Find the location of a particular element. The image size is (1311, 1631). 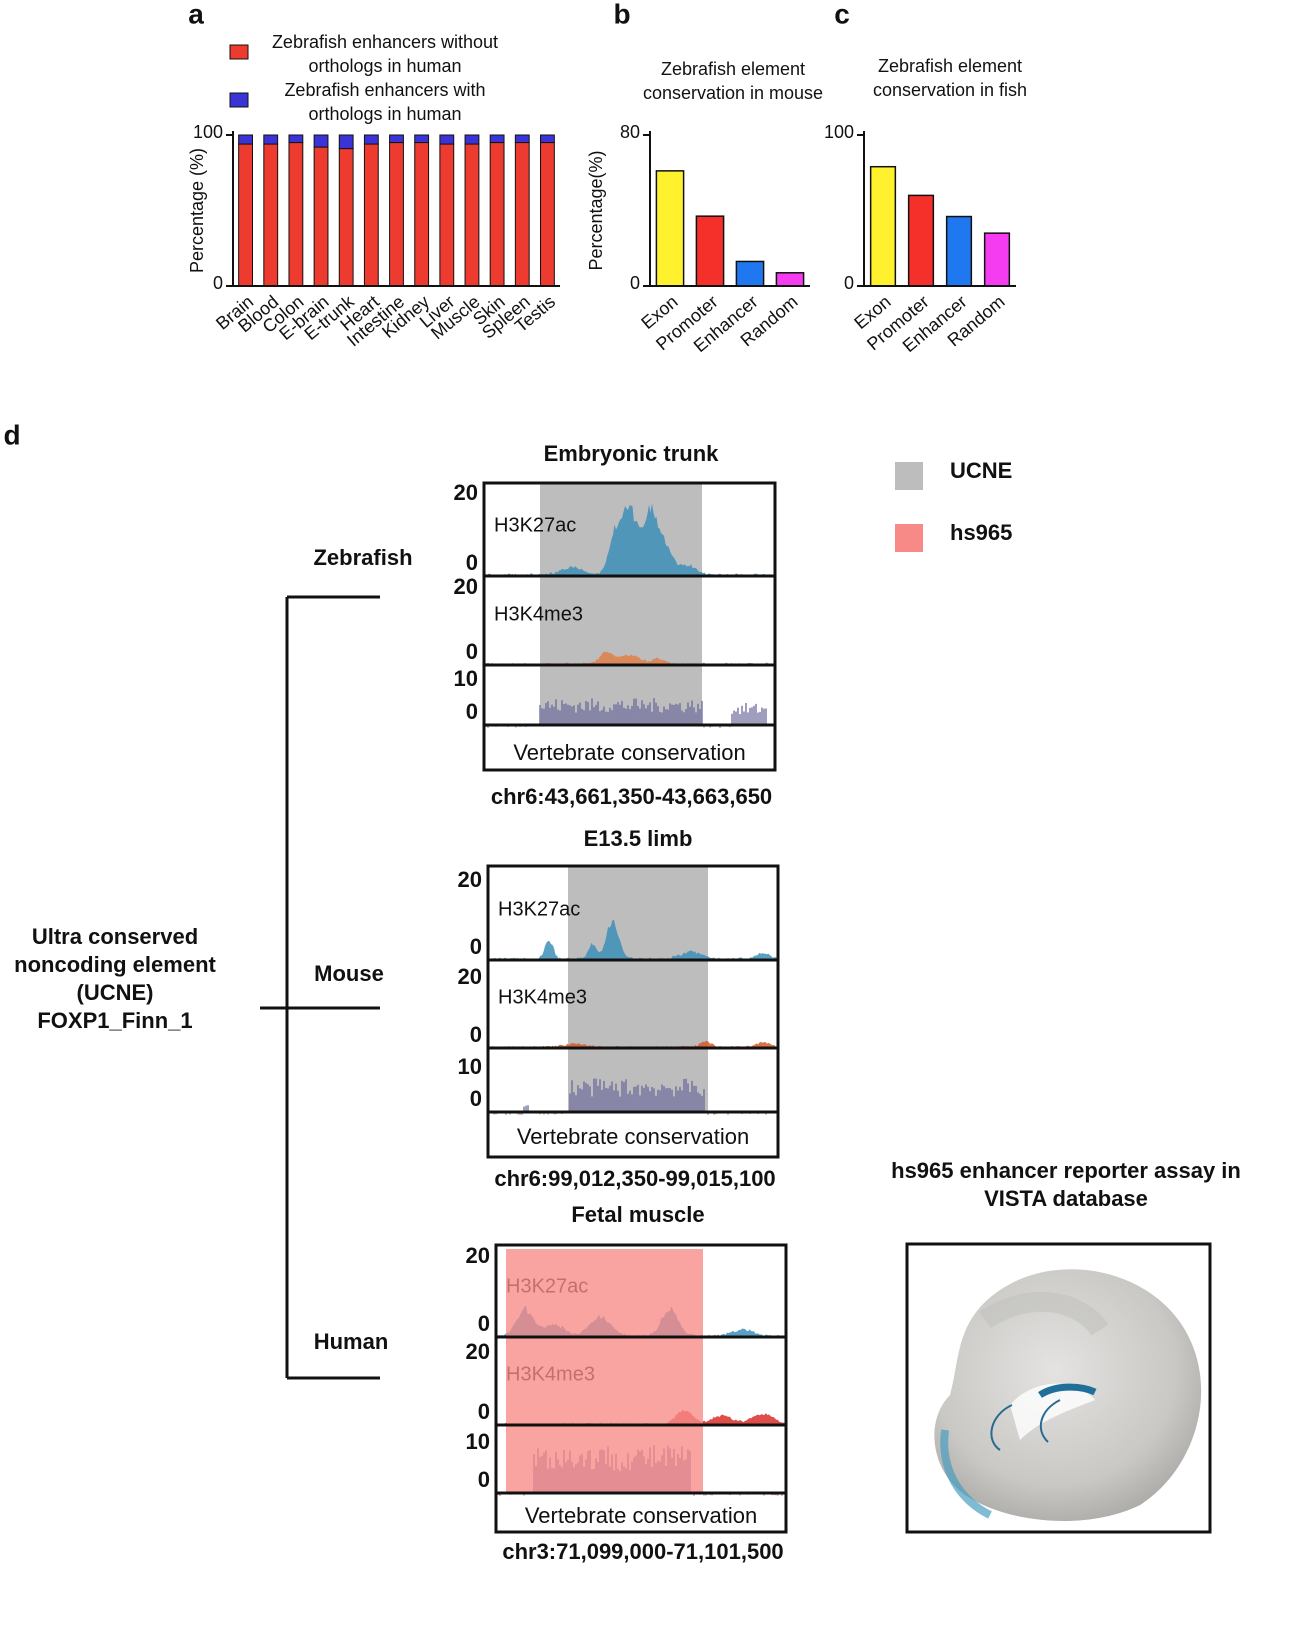

root-label: noncoding element is located at coordinates (115, 964).